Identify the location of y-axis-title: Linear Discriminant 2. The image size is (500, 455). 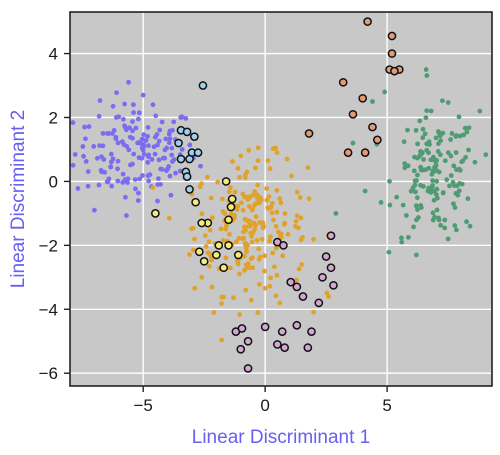
(18, 199).